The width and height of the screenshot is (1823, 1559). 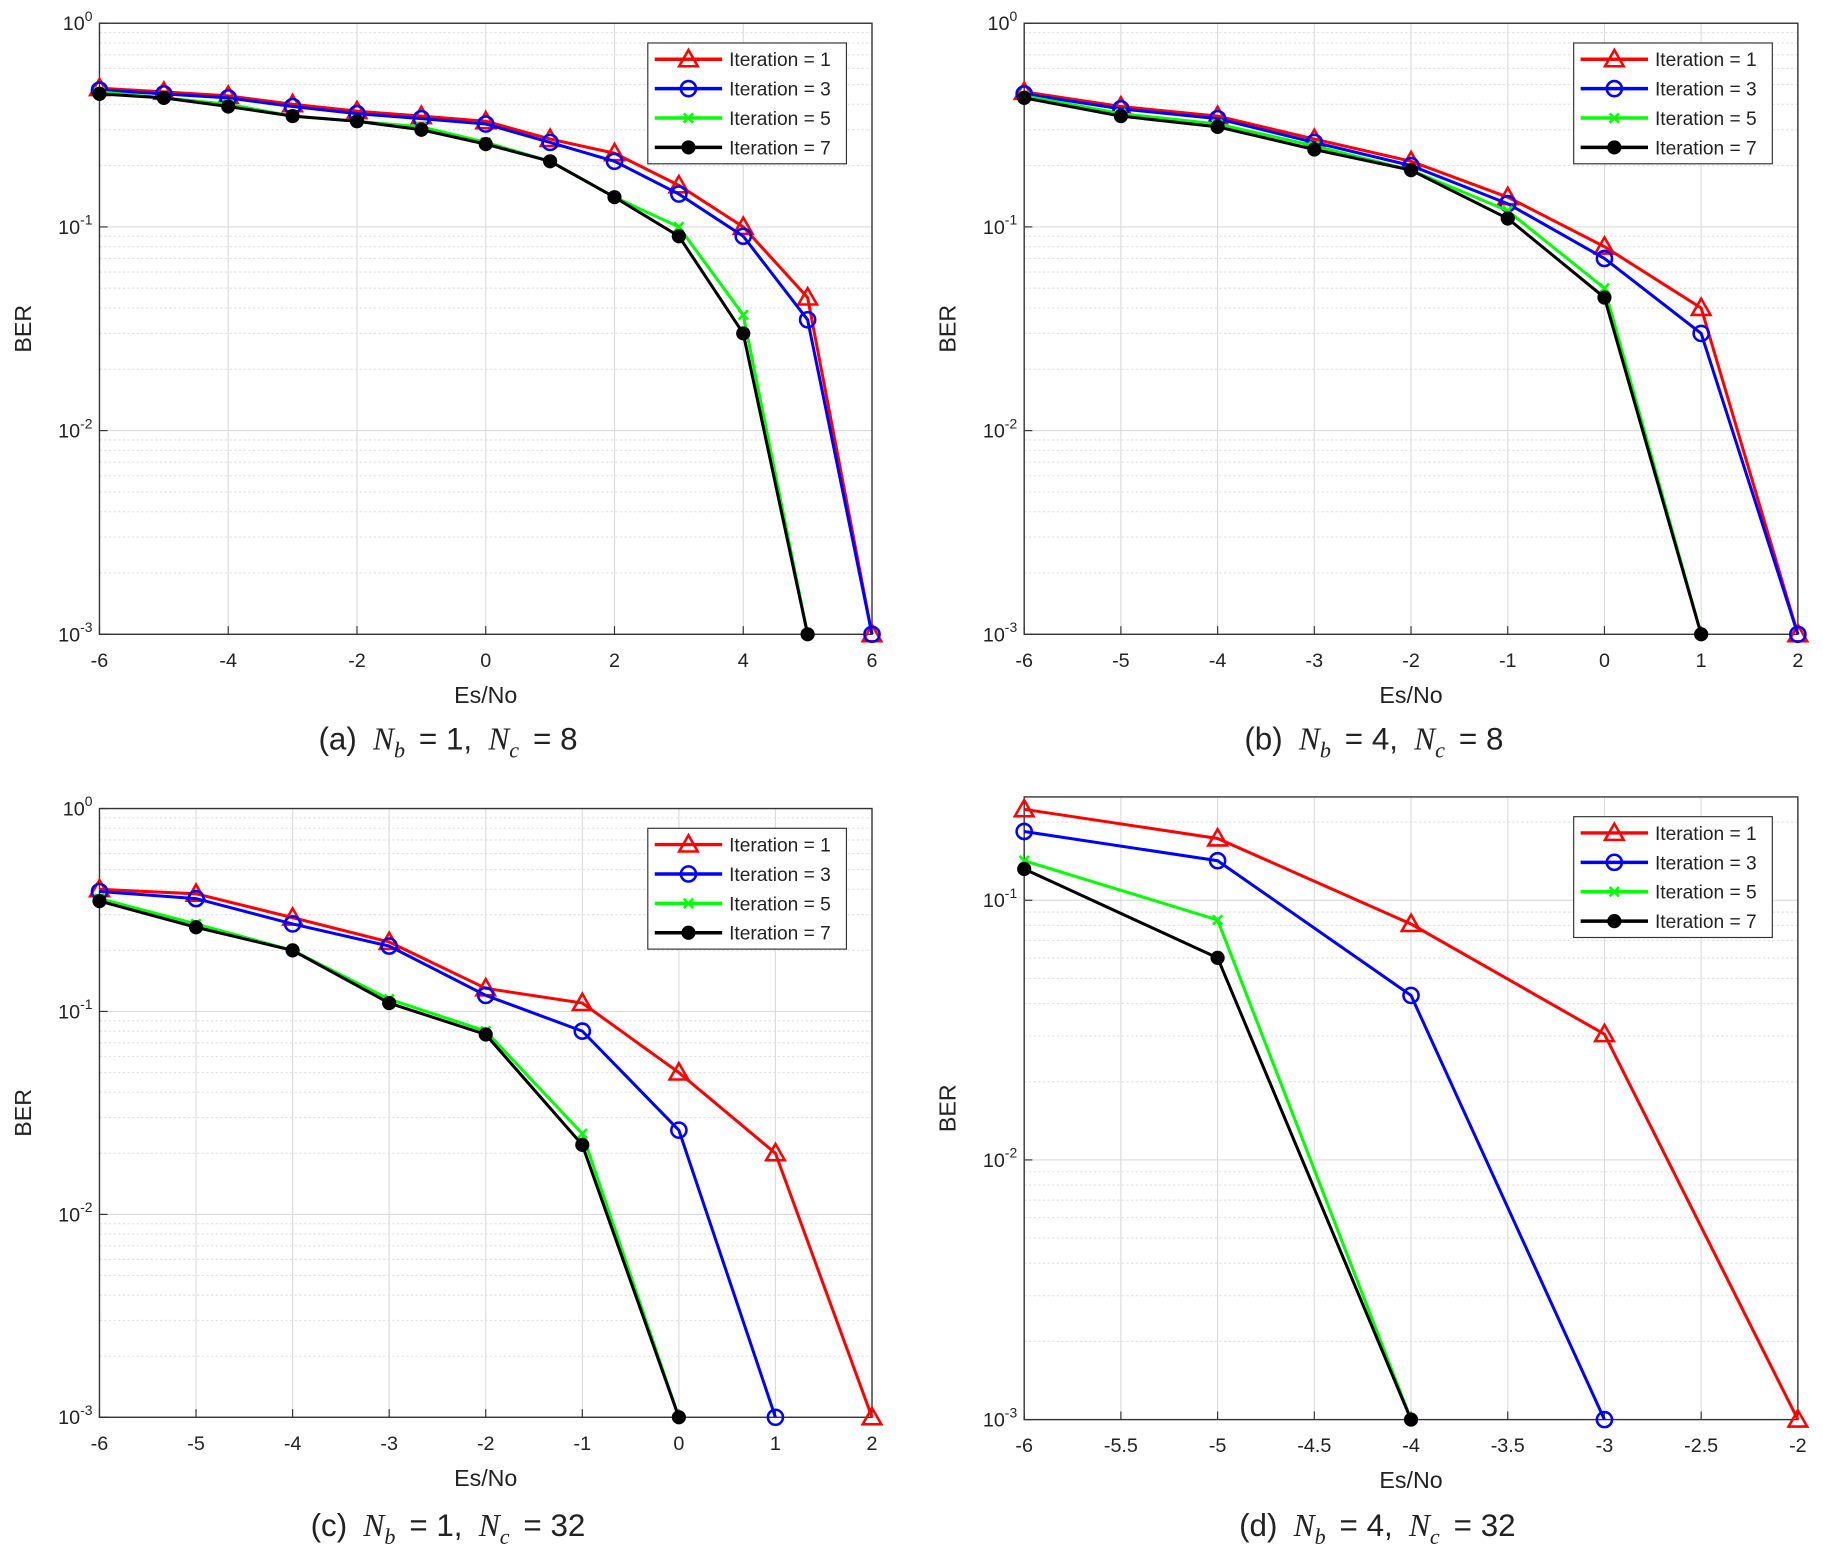 What do you see at coordinates (1258, 1525) in the screenshot?
I see `caption-part: (d)` at bounding box center [1258, 1525].